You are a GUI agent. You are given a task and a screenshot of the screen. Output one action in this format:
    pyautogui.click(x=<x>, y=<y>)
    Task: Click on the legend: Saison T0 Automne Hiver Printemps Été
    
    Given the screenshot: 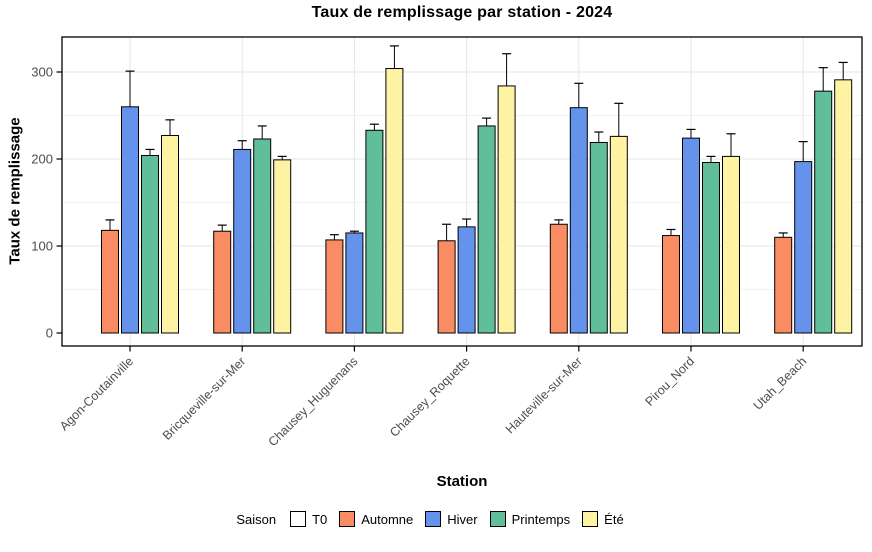 What is the action you would take?
    pyautogui.click(x=436, y=519)
    